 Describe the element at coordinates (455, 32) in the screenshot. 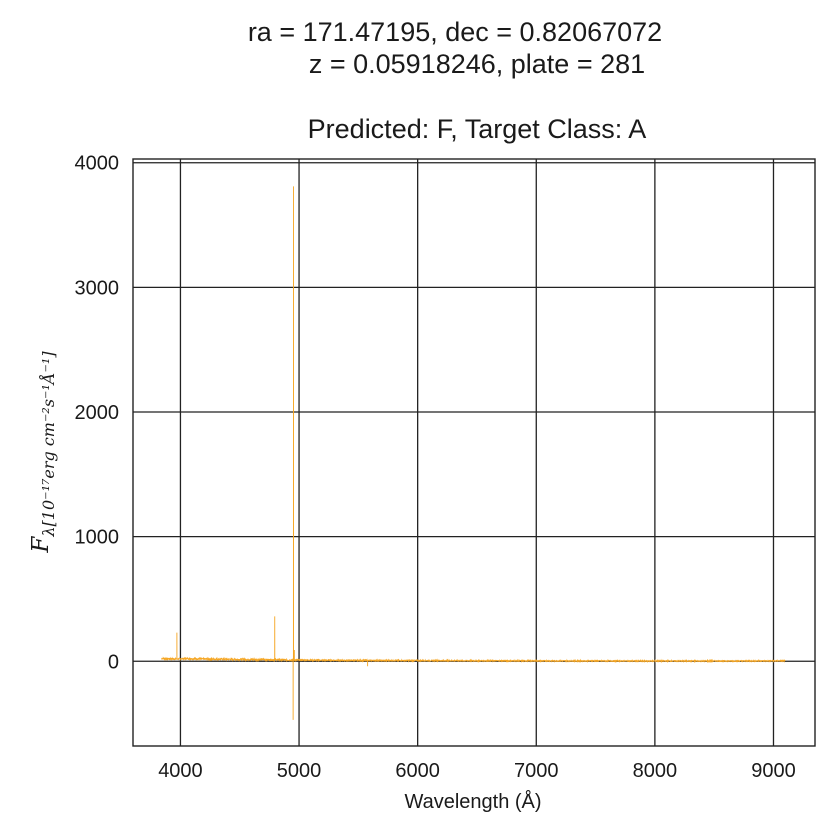

I see `chart-title-line-1: ra = 171.47195, dec = 0.82067072` at that location.